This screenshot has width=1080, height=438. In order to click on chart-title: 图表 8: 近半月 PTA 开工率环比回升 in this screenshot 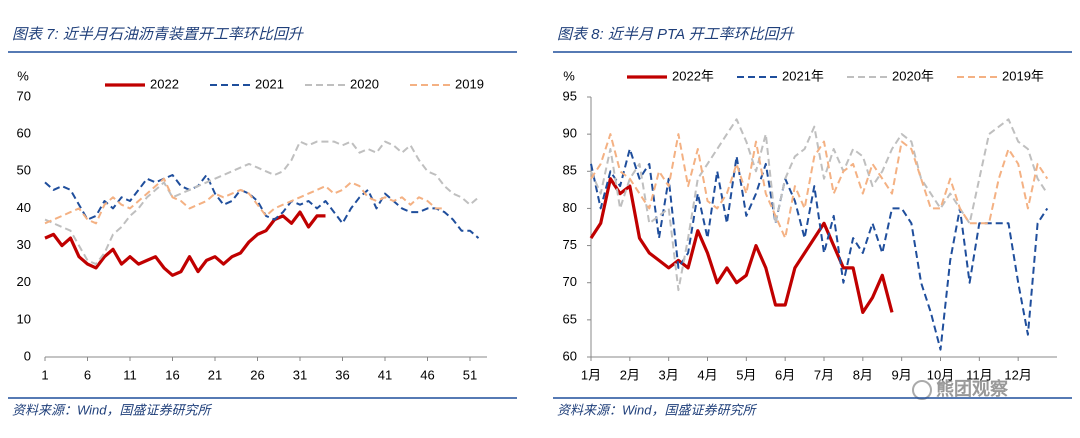, I will do `click(676, 34)`.